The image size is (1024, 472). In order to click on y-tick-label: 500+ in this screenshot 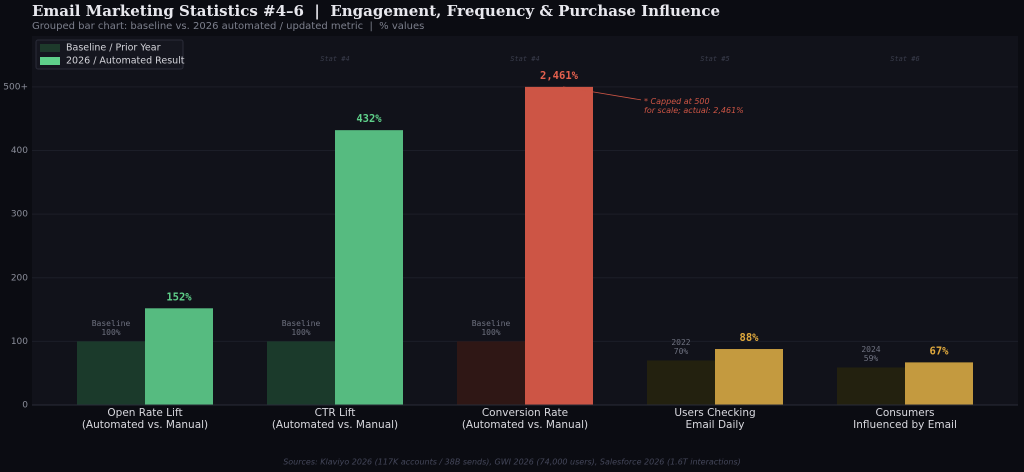, I will do `click(15, 87)`.